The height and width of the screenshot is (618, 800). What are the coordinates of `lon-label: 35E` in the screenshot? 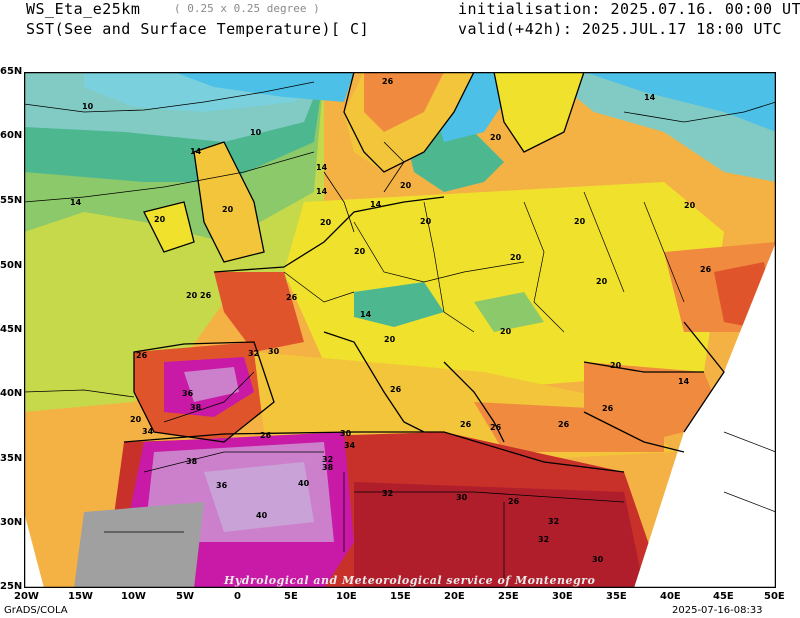 It's located at (616, 596).